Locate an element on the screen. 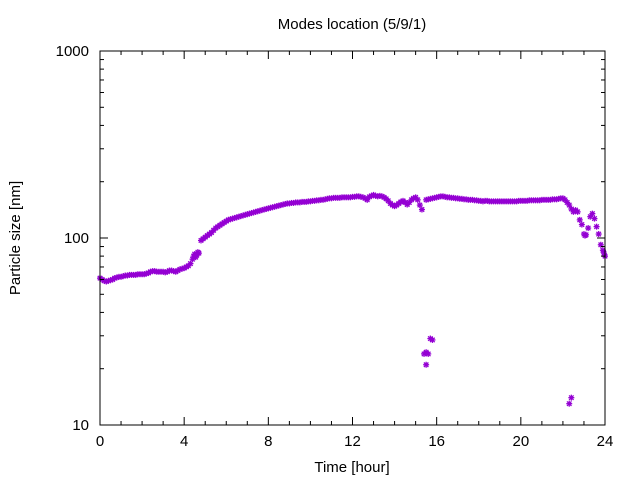 This screenshot has width=640, height=480. x-tick-label: 0 is located at coordinates (100, 441).